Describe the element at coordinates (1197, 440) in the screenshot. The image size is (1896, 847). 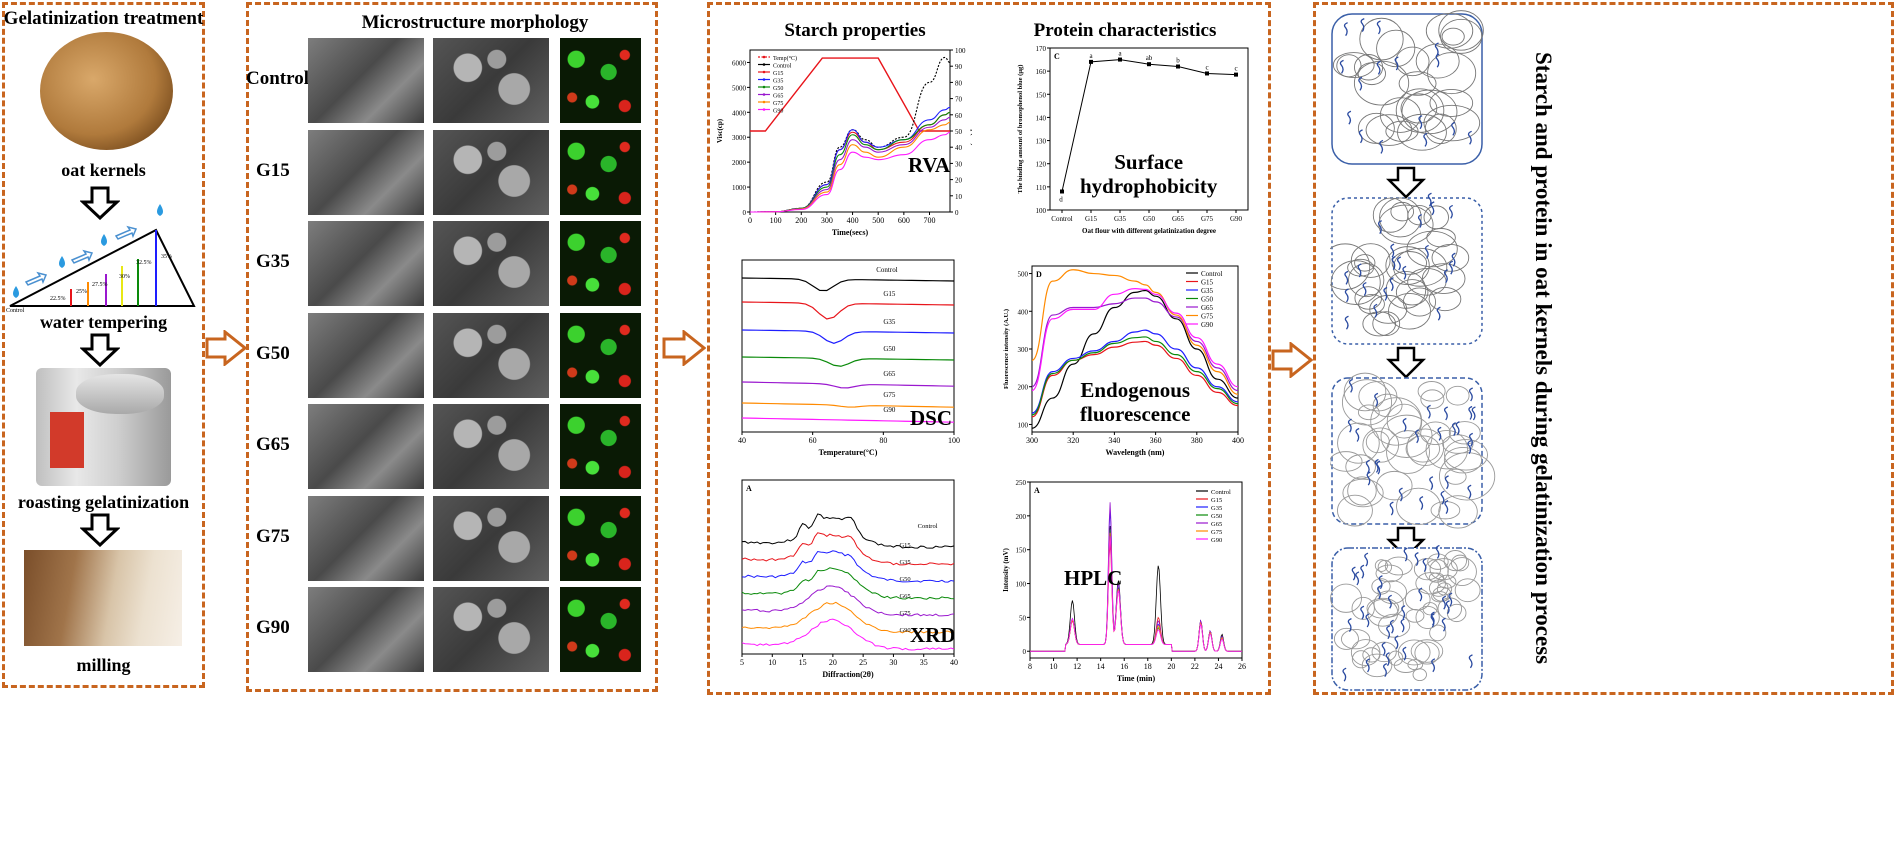
I see `x-tick-label: 380` at that location.